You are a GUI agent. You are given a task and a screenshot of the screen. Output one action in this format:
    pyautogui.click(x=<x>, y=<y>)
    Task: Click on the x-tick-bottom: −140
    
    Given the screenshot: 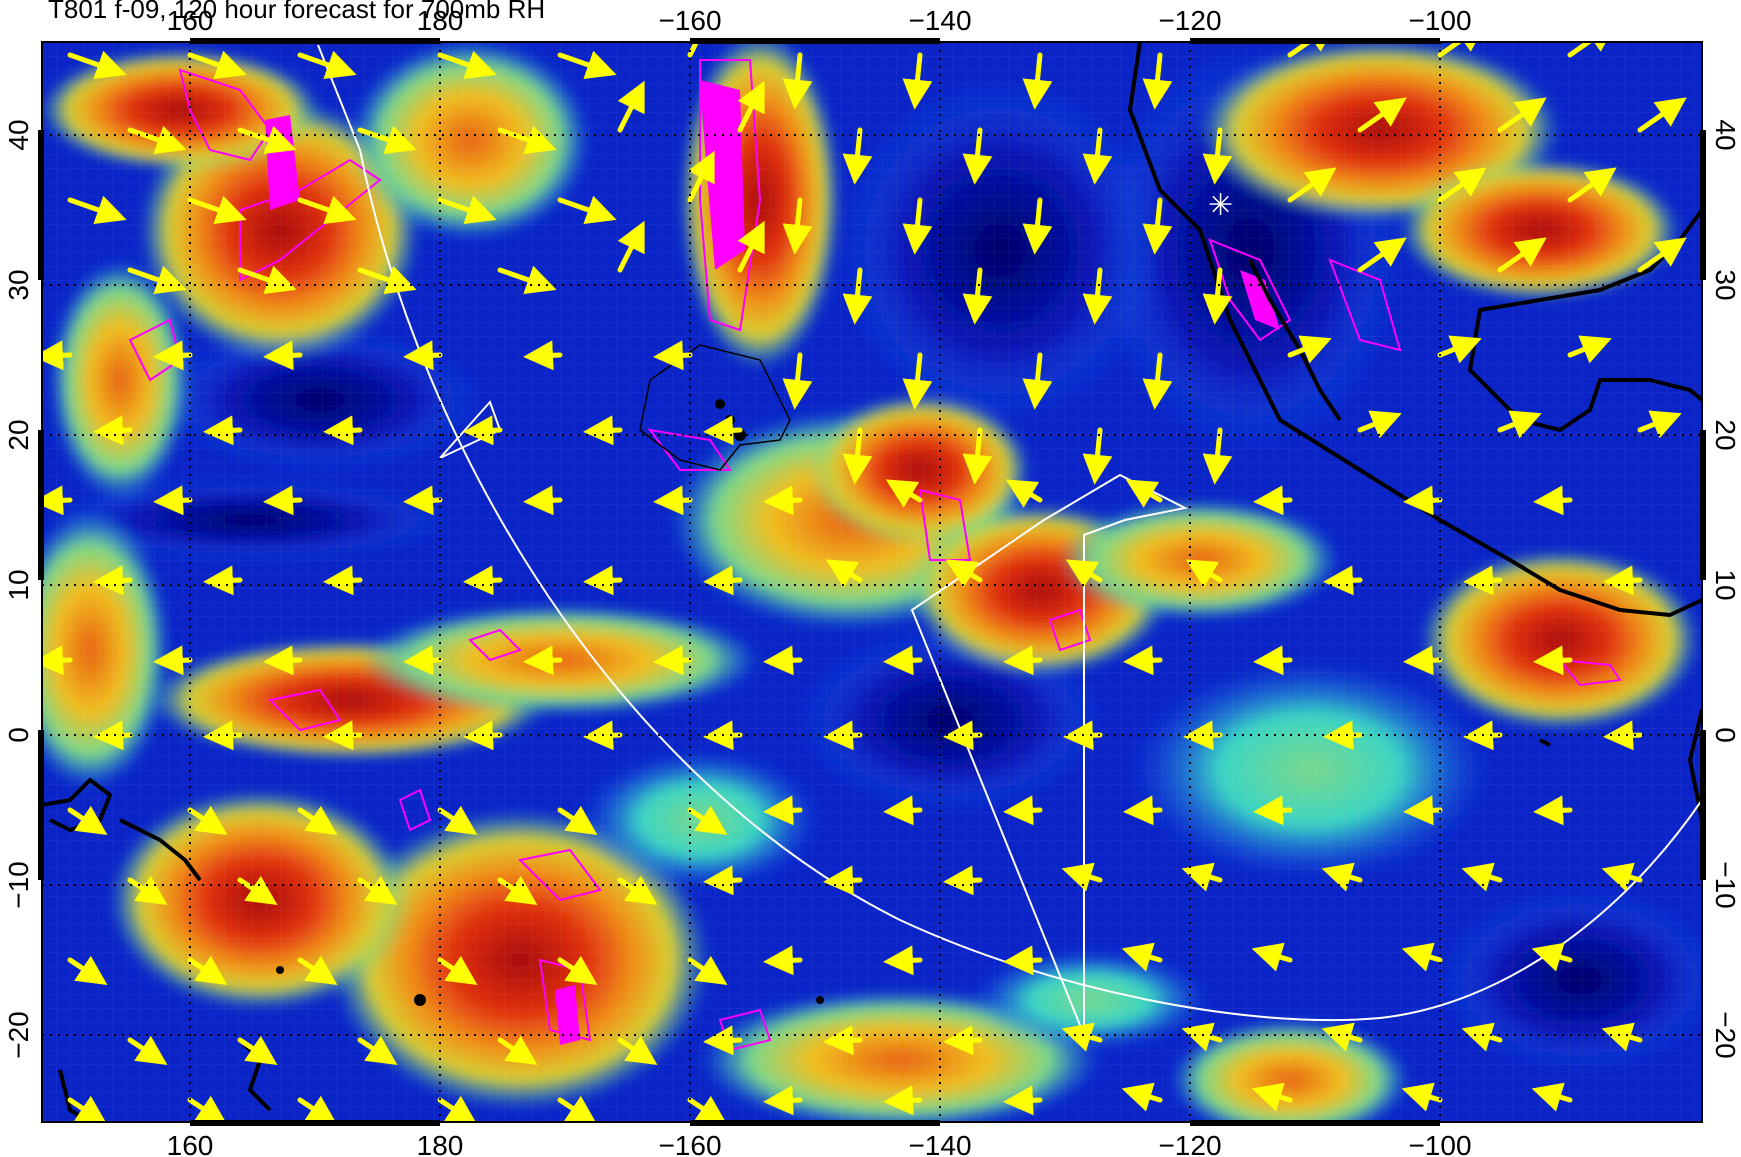 What is the action you would take?
    pyautogui.click(x=939, y=1143)
    